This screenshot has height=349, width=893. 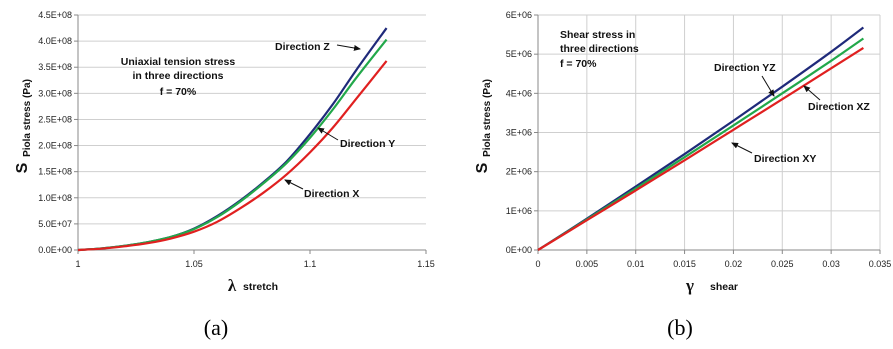 What do you see at coordinates (55, 15) in the screenshot?
I see `chart-a-y-tick-label: 4.5E+08` at bounding box center [55, 15].